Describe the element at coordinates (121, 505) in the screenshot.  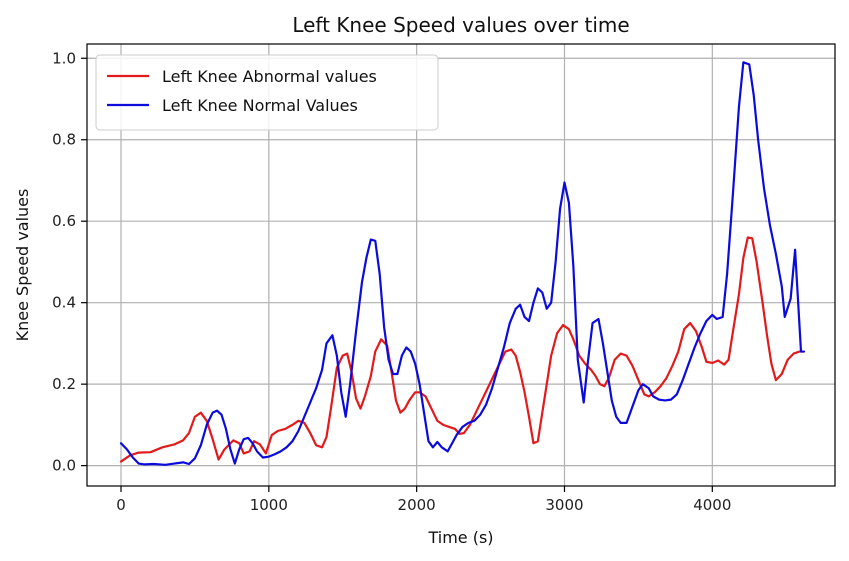
I see `x-tick-label: 0` at that location.